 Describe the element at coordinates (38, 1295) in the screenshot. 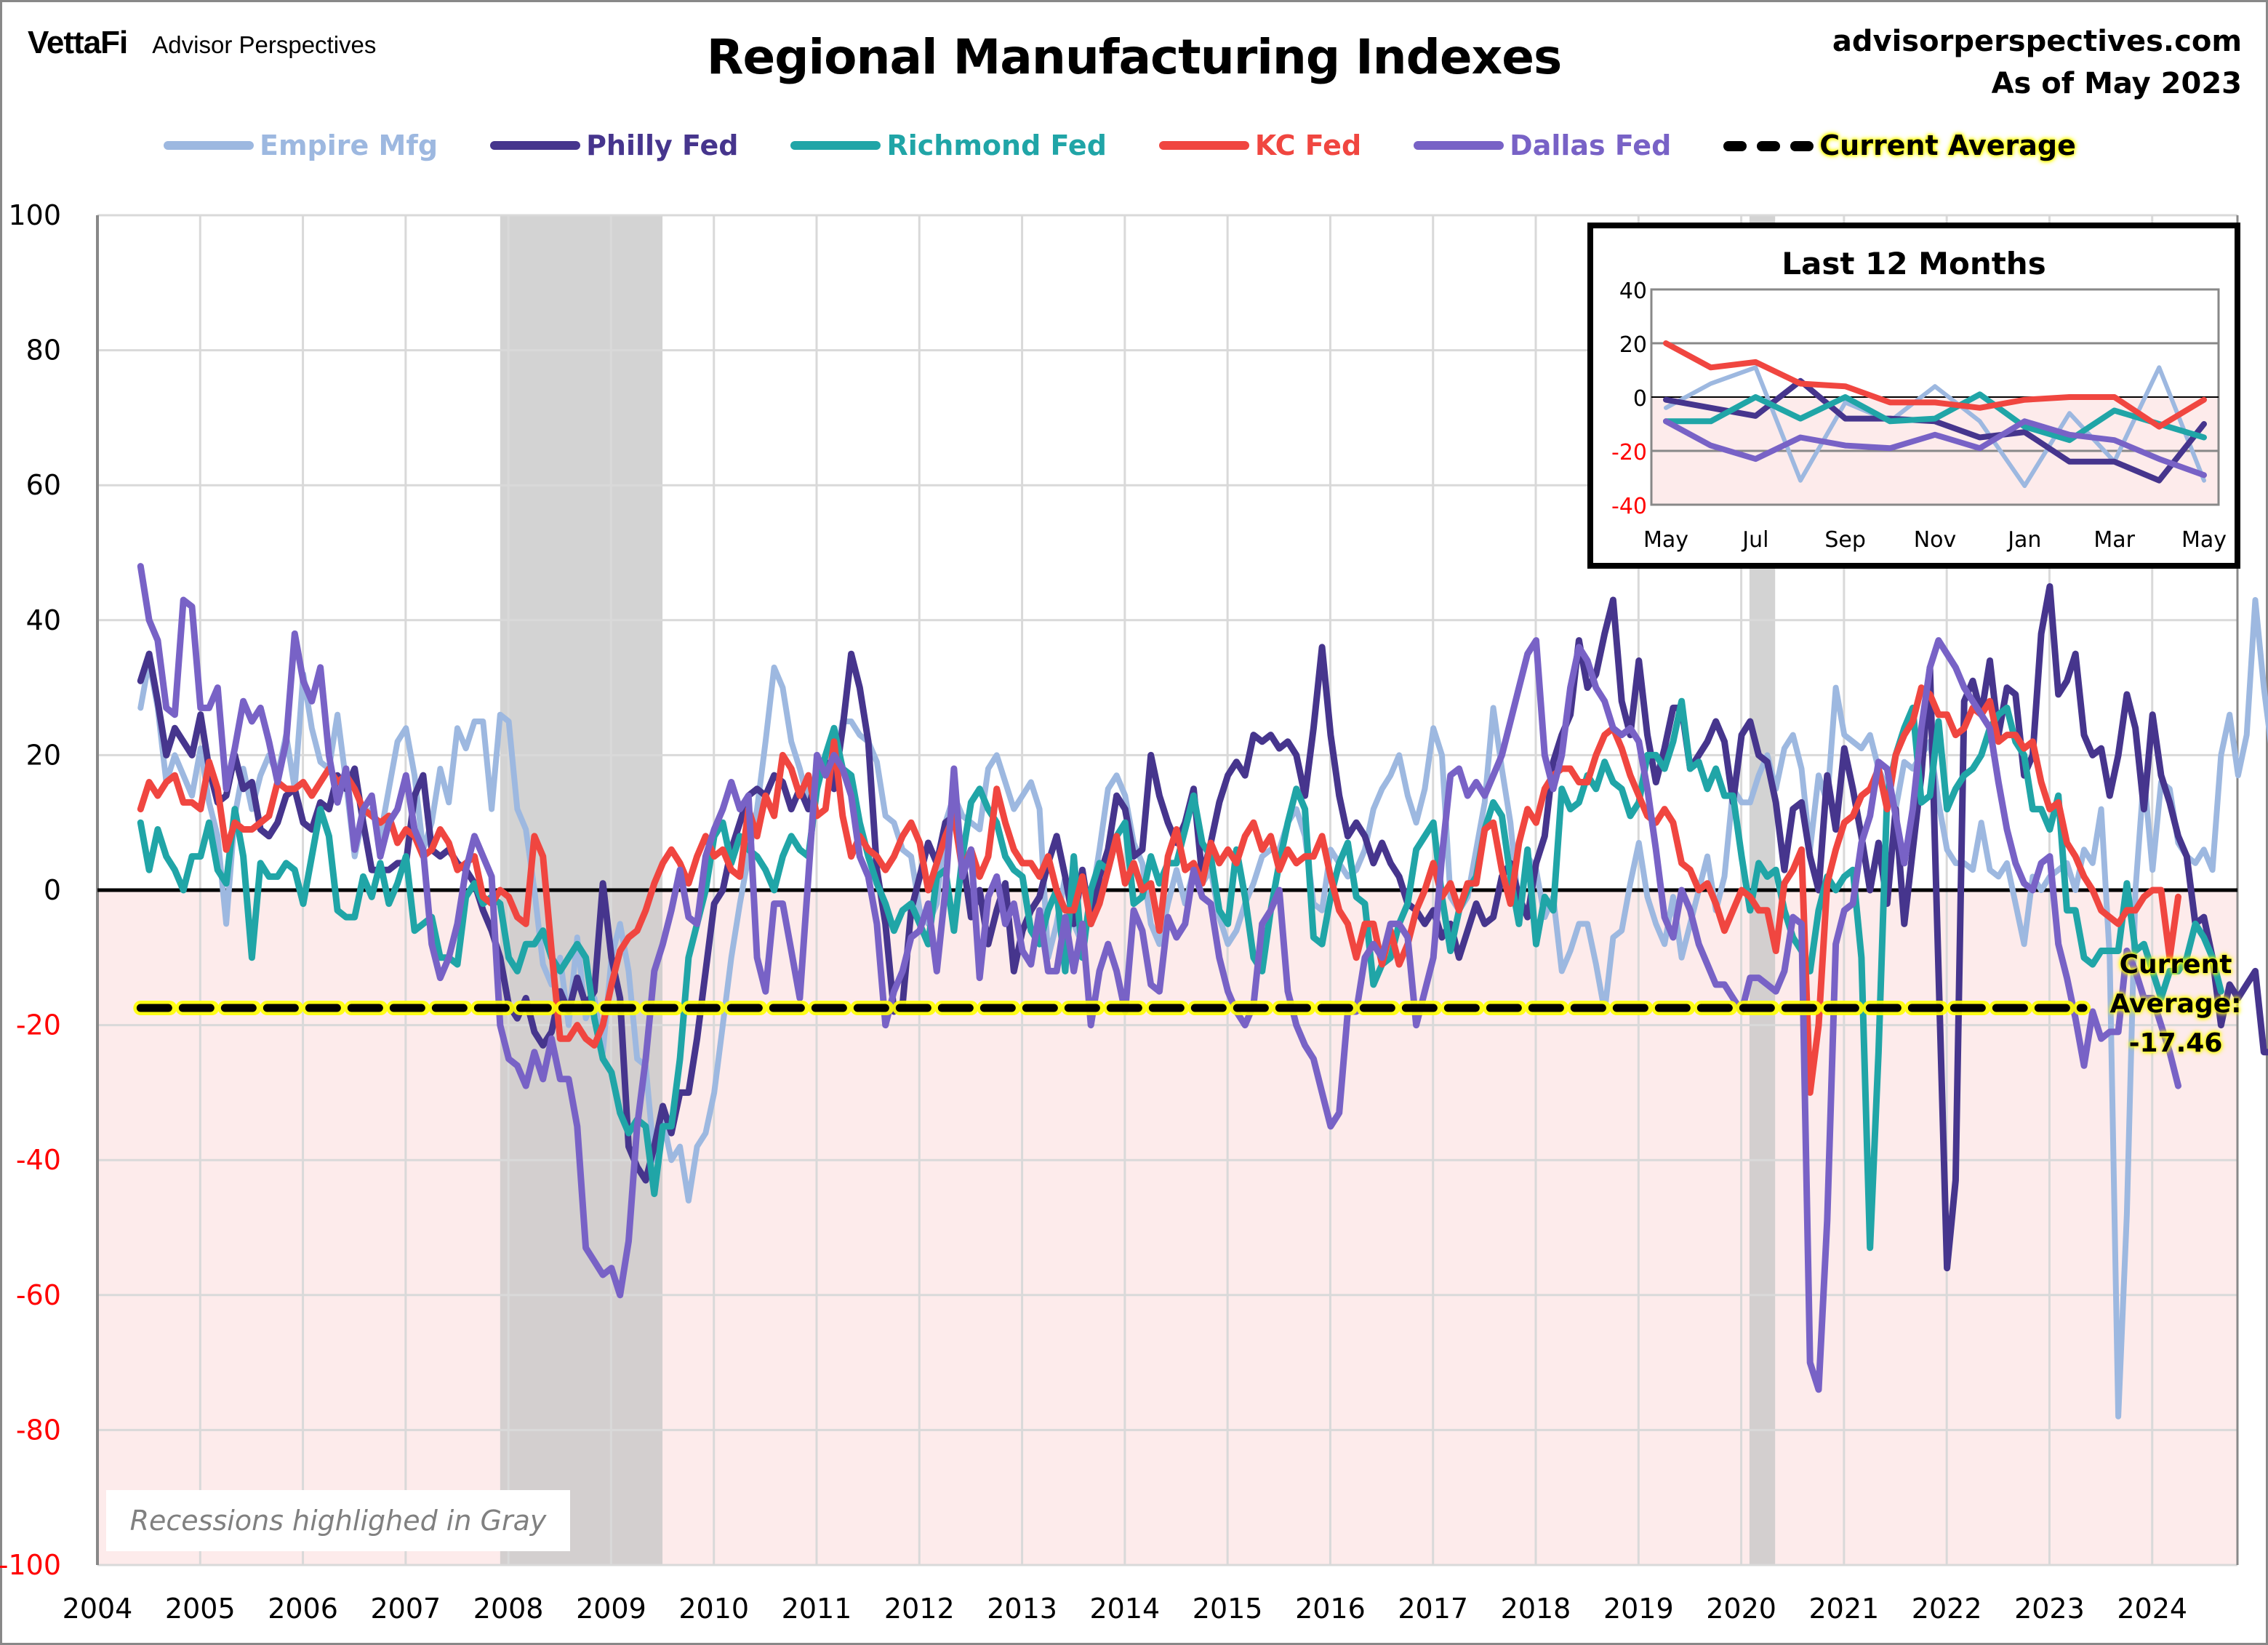

I see `y-tick-label: -60` at that location.